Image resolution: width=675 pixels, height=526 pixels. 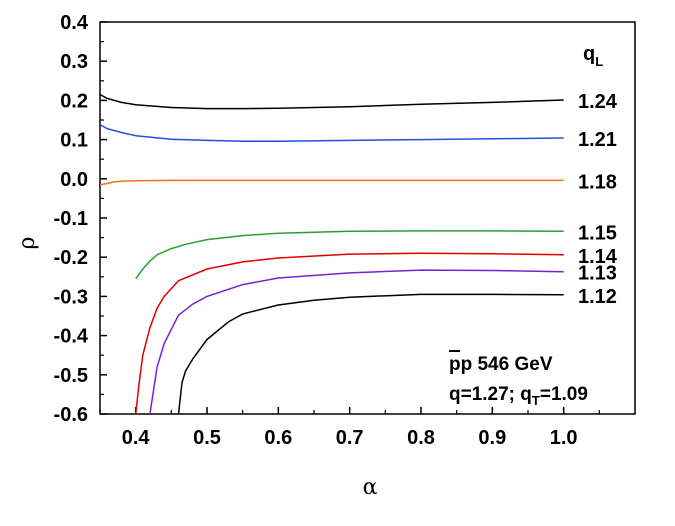 What do you see at coordinates (136, 438) in the screenshot?
I see `x-tick-label: 0.4` at bounding box center [136, 438].